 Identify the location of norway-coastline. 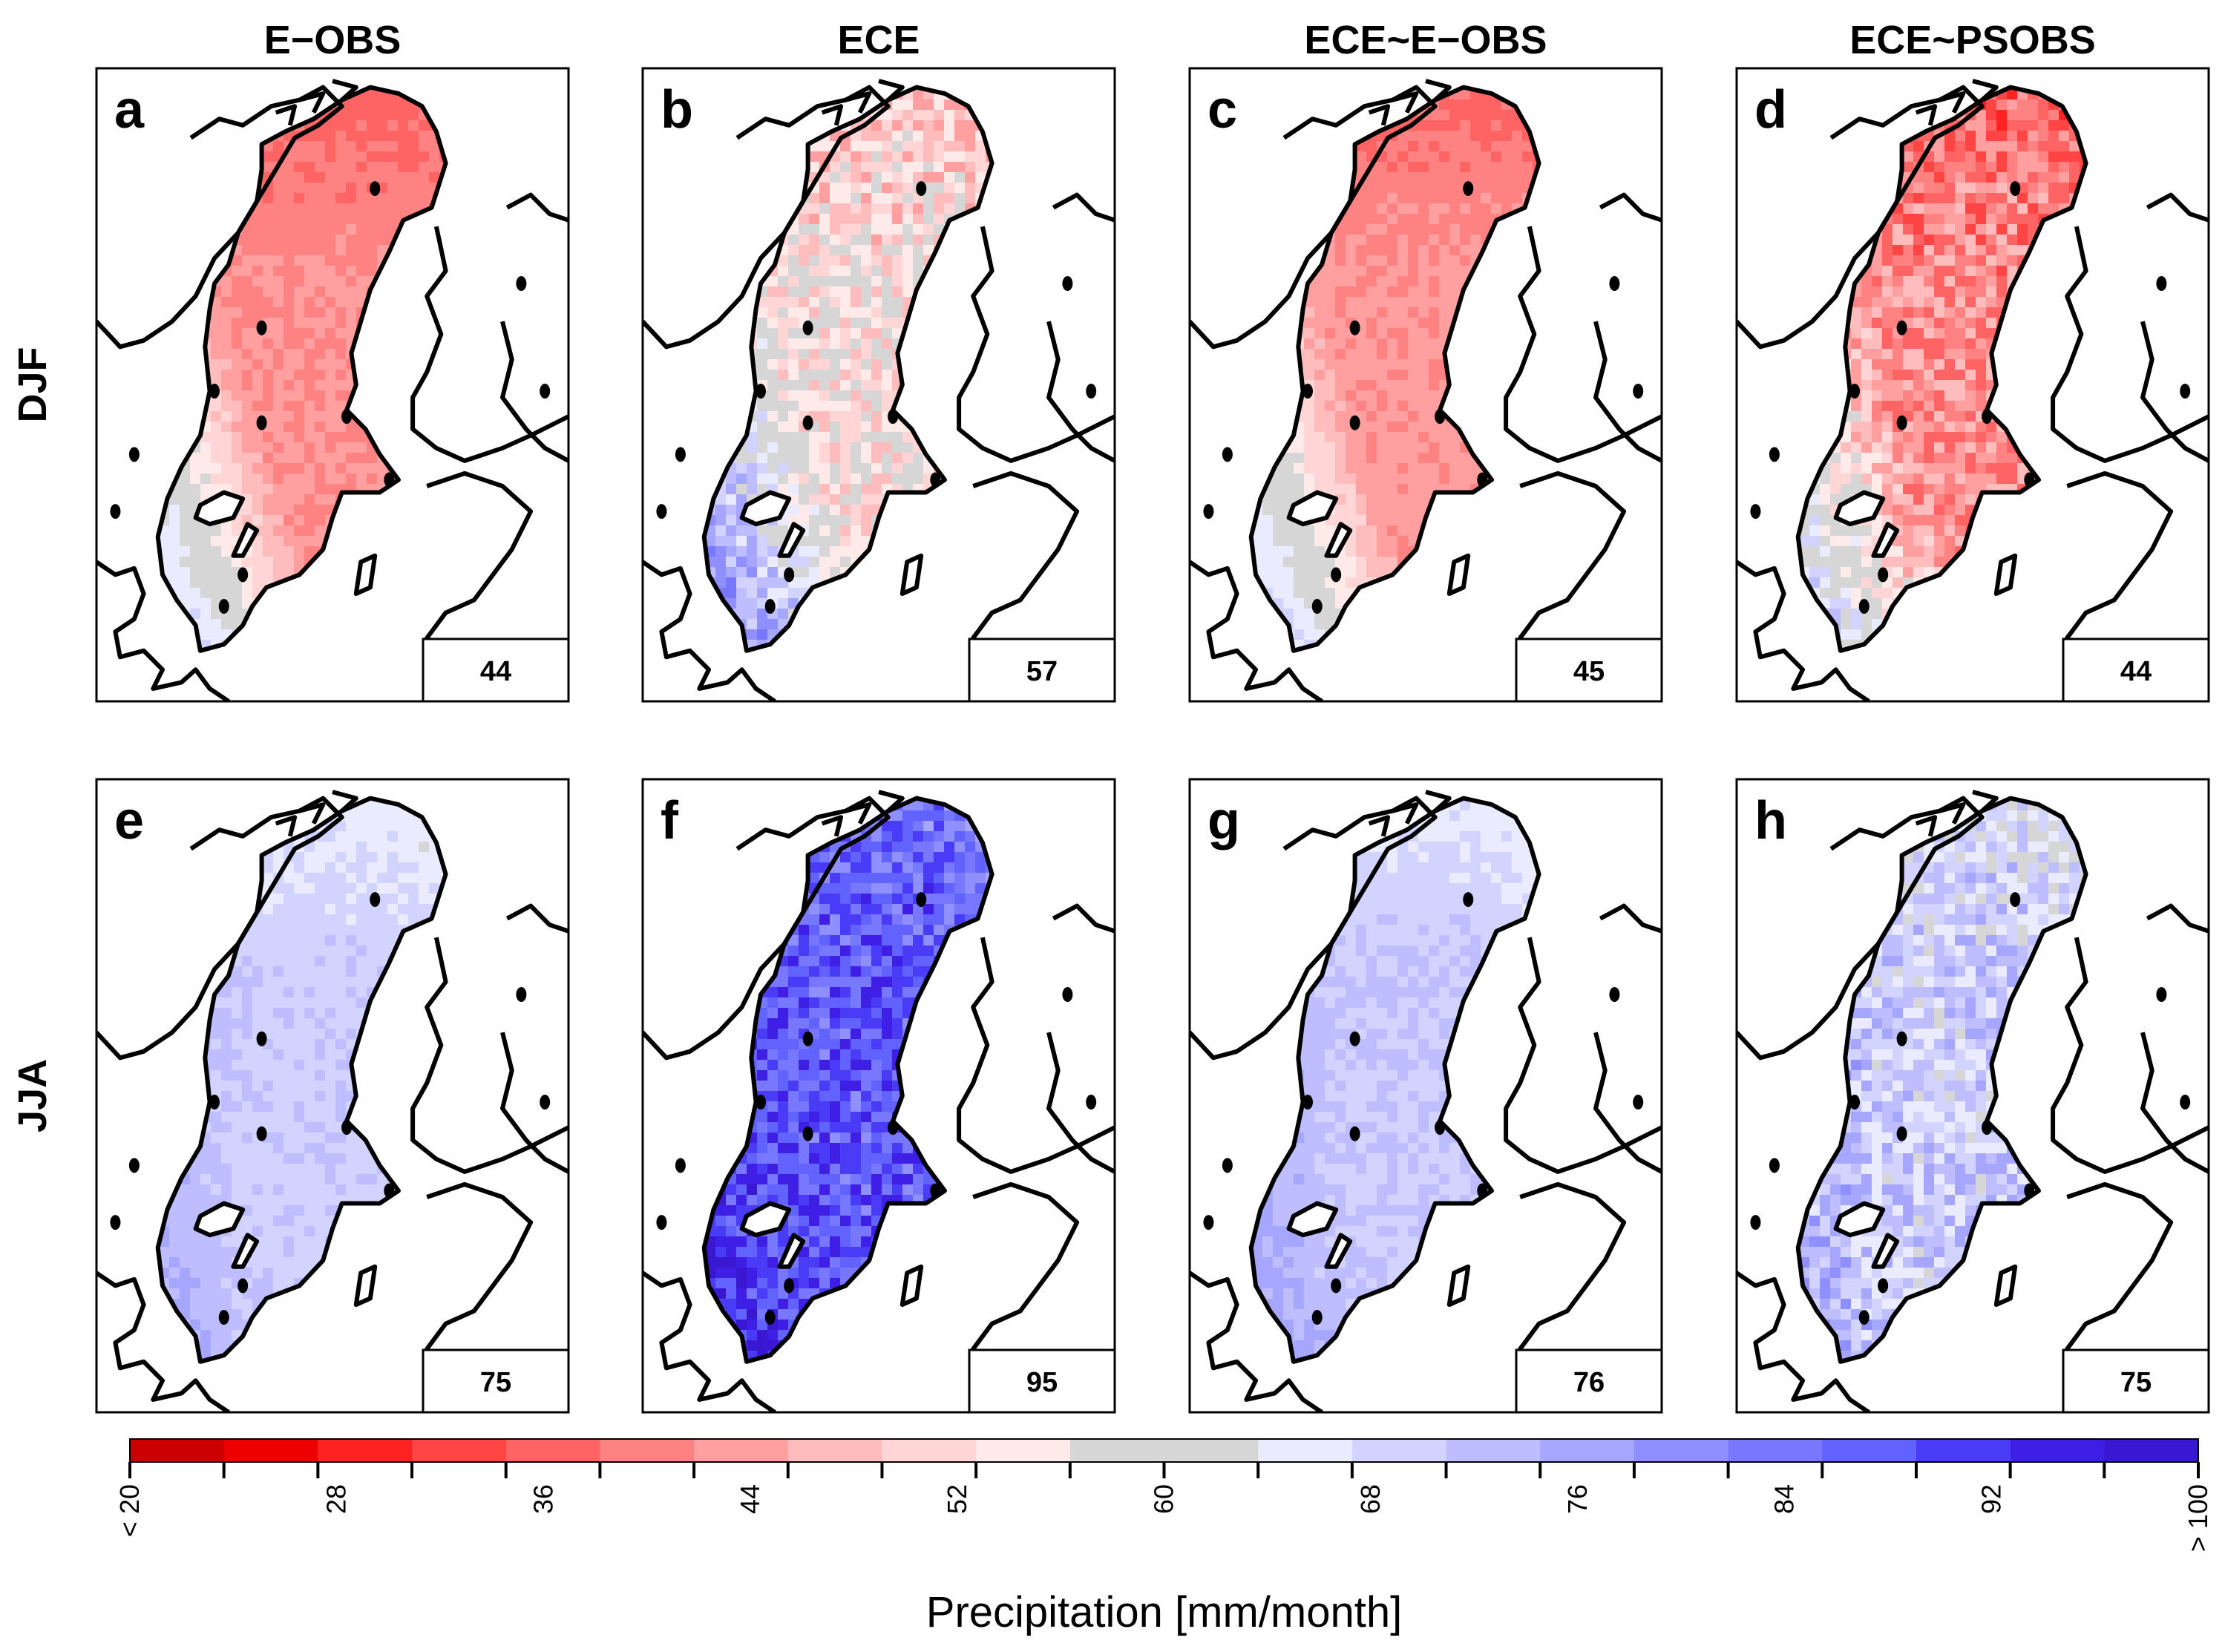
(220, 217).